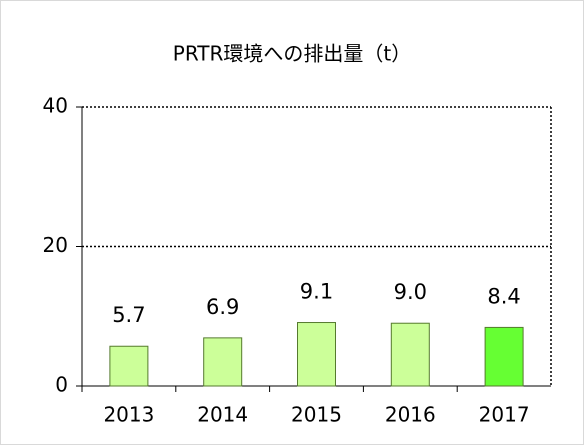  I want to click on x-tick-label: 2013, so click(128, 415).